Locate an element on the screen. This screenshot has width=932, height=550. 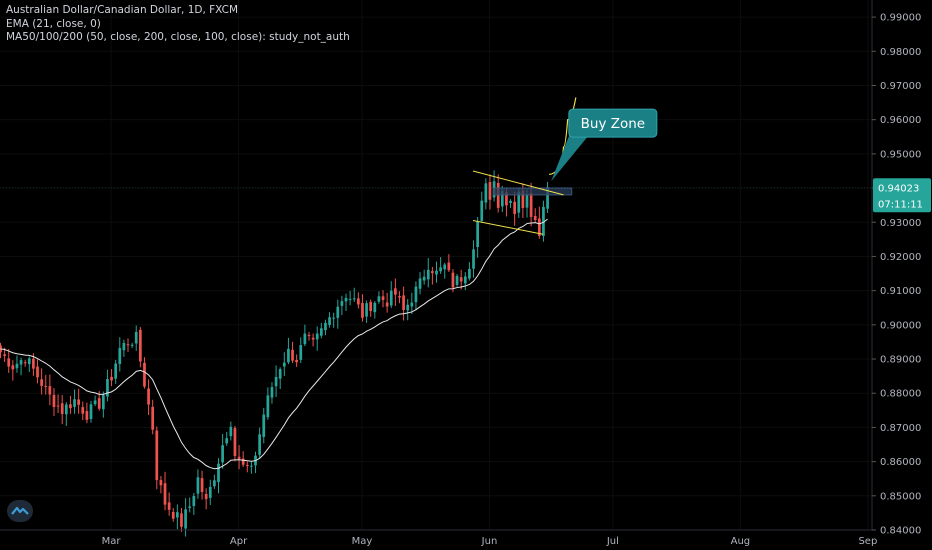
drawings-layer: Buy Zone is located at coordinates (565, 166).